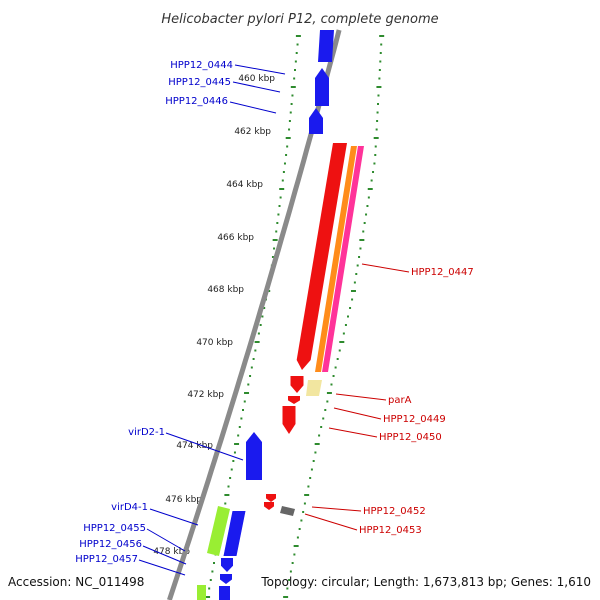 This screenshot has width=600, height=600. Describe the element at coordinates (194, 446) in the screenshot. I see `kbp-label: 474 kbp` at that location.